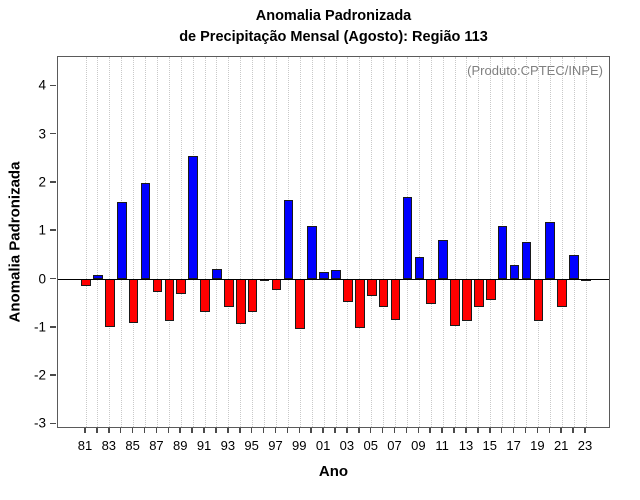 This screenshot has width=640, height=500. Describe the element at coordinates (418, 445) in the screenshot. I see `x-tick-label-09: 09` at that location.